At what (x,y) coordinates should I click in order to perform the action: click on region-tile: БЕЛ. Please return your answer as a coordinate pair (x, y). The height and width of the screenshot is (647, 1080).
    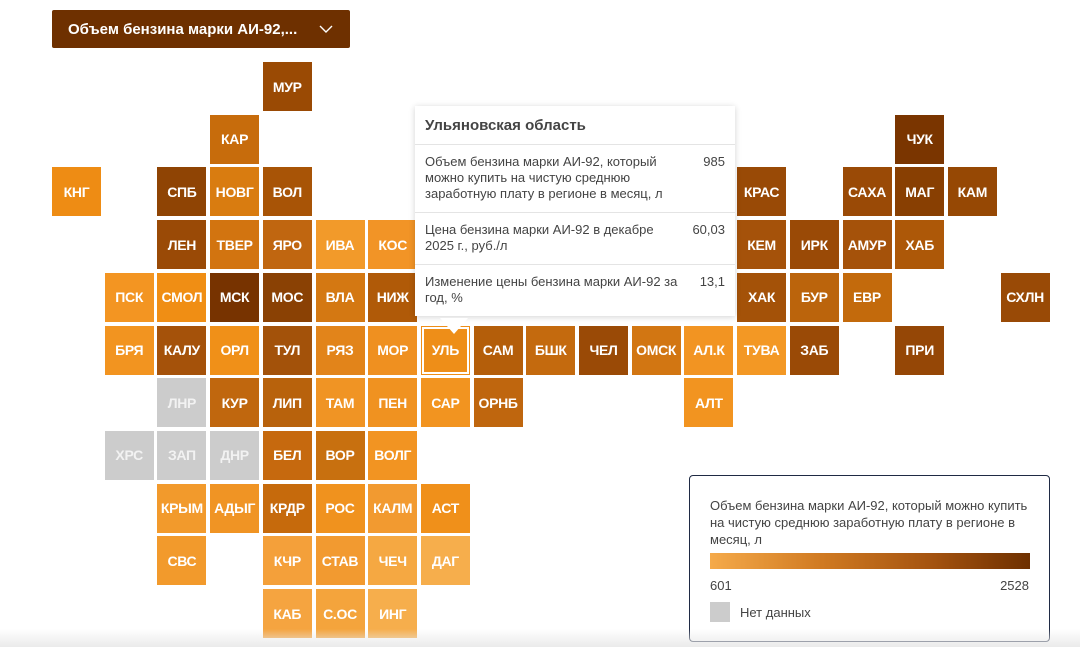
    Looking at the image, I should click on (287, 455).